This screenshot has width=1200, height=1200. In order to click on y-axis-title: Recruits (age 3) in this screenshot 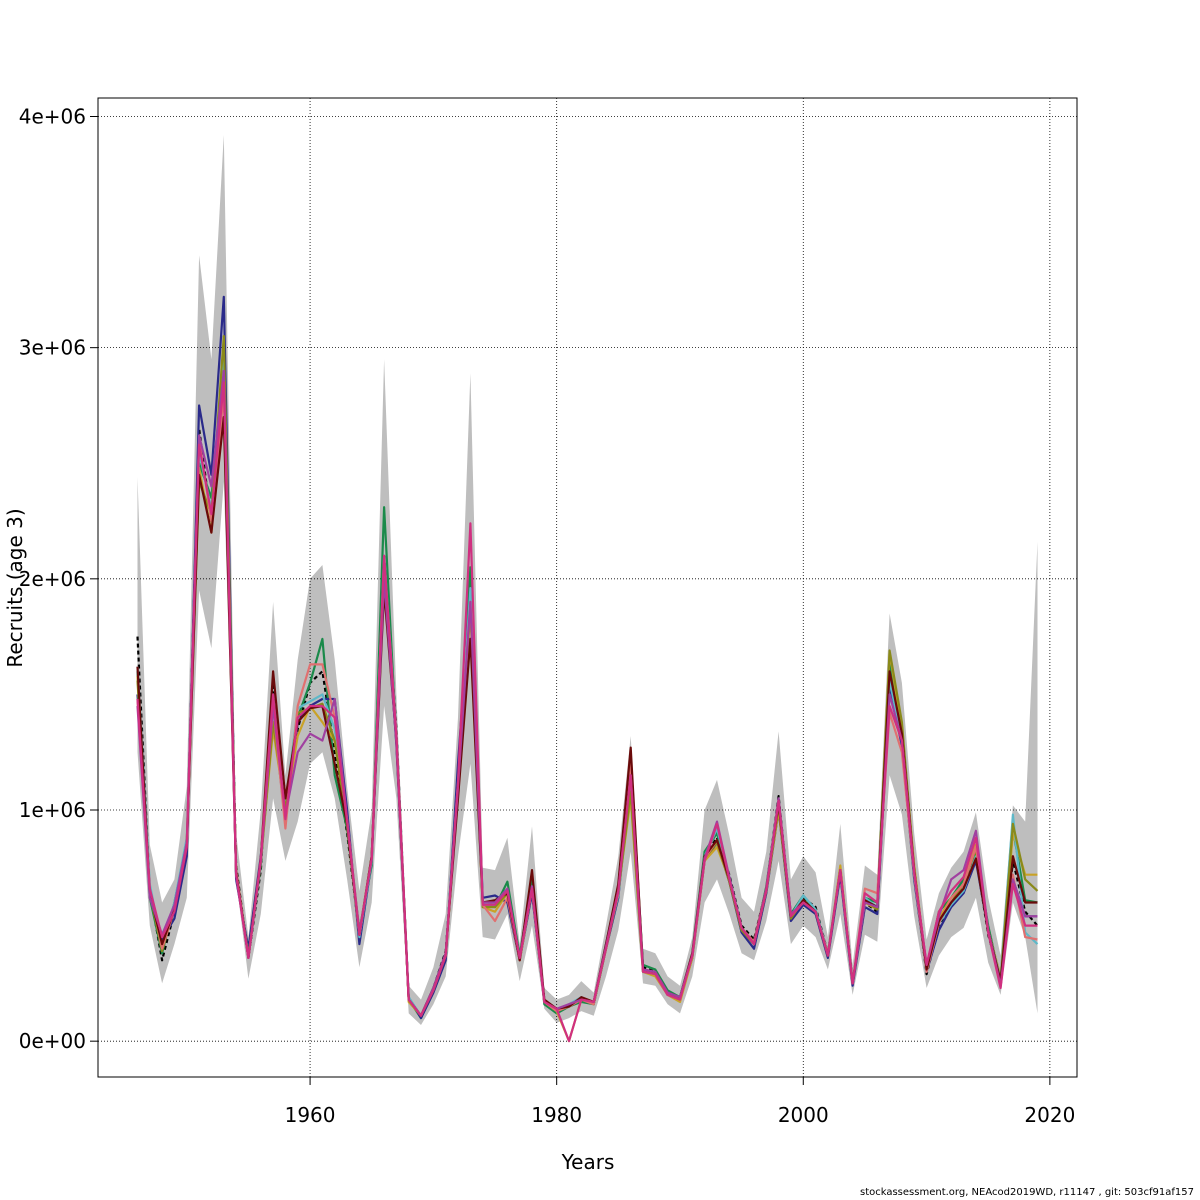, I will do `click(15, 587)`.